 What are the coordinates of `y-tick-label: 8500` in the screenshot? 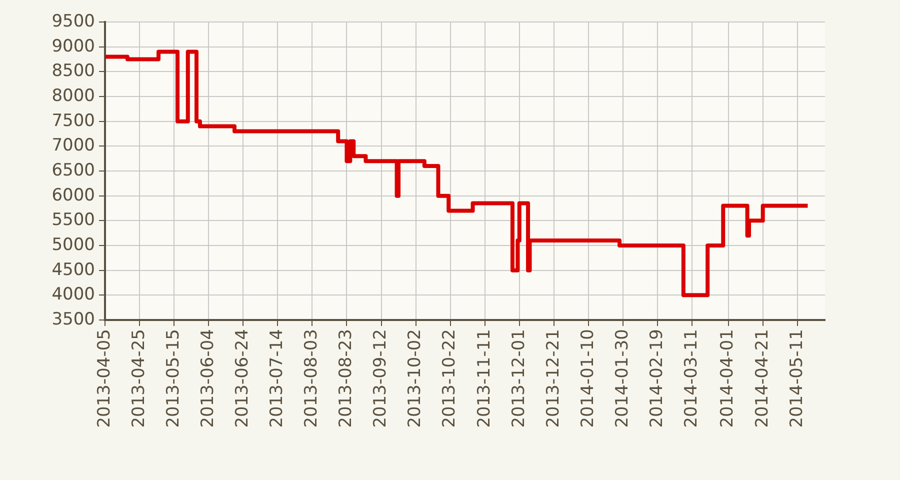 It's located at (73, 71).